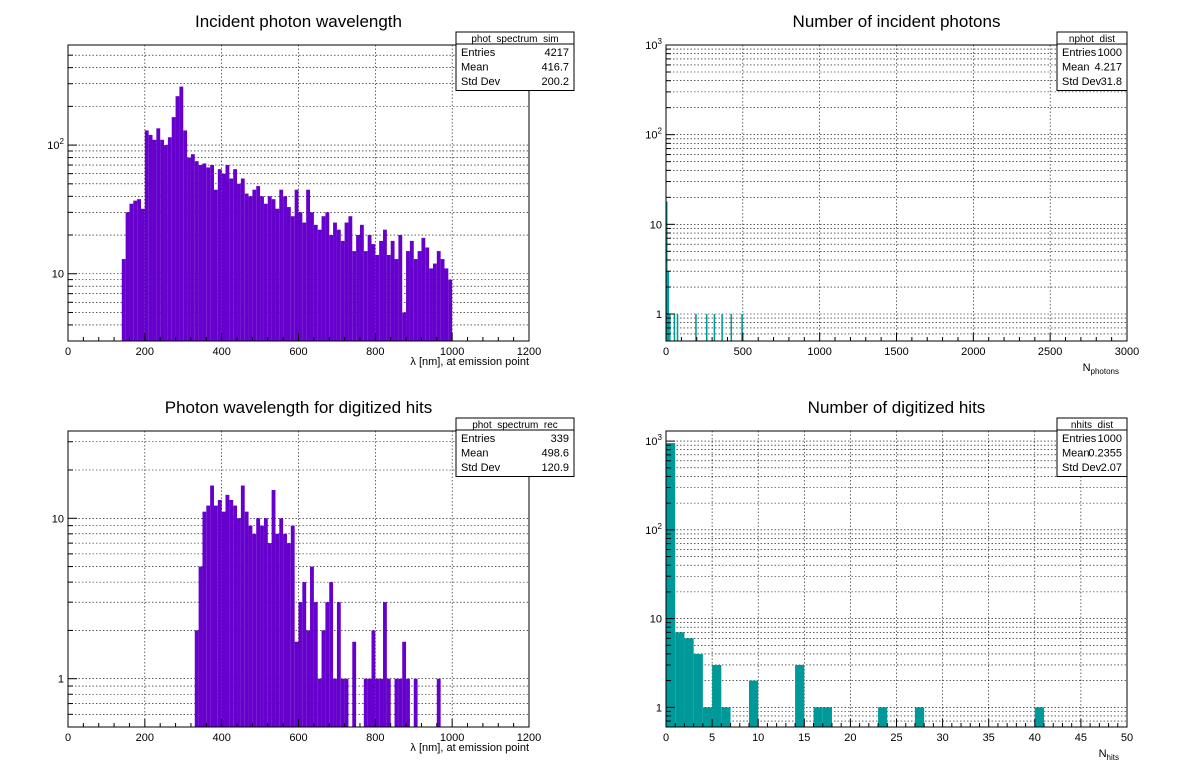 This screenshot has height=772, width=1196. I want to click on x-tick-label: 1000, so click(452, 738).